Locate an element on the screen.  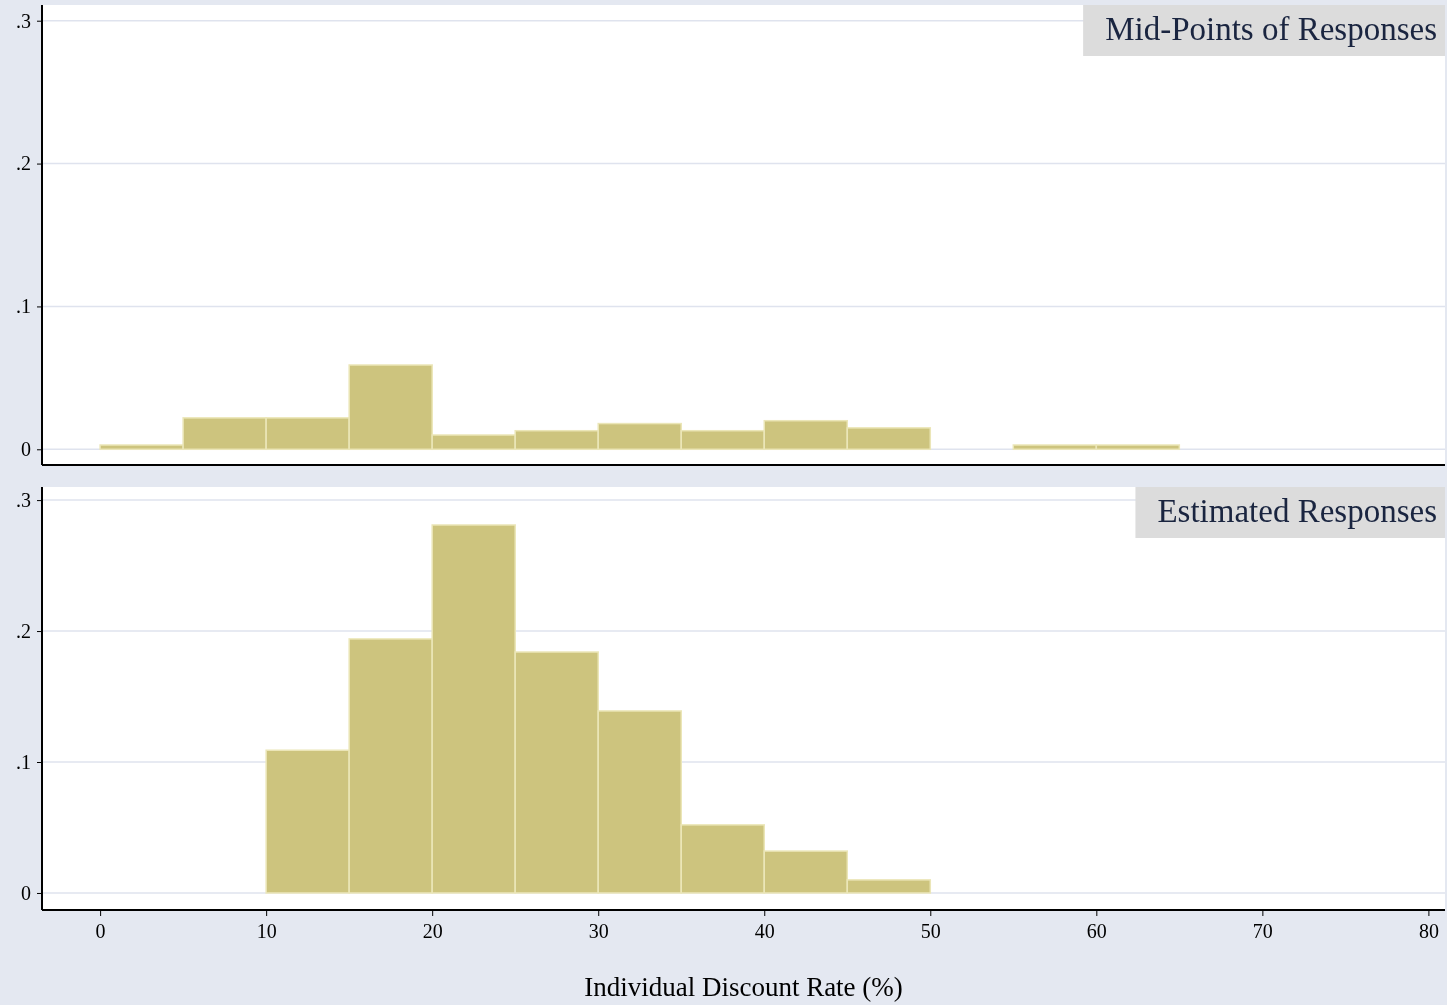
chart-title: Estimated Responses is located at coordinates (1297, 511).